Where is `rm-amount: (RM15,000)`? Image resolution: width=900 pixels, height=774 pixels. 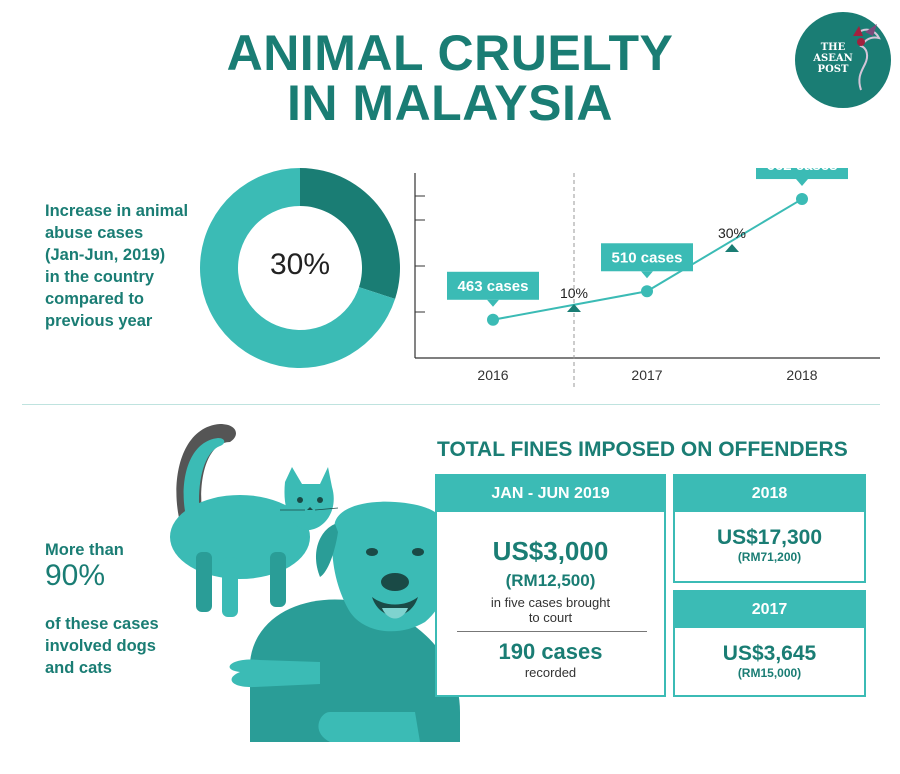 rm-amount: (RM15,000) is located at coordinates (769, 673).